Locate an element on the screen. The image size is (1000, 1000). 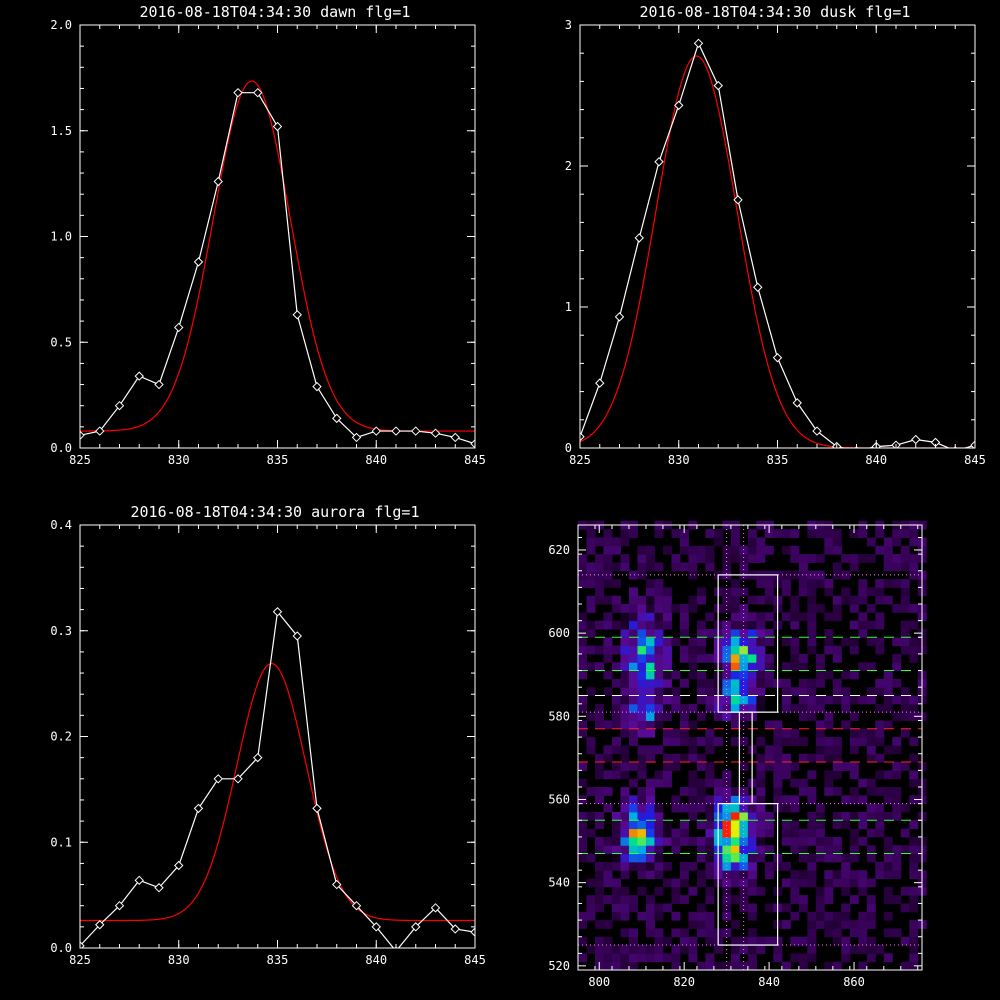
dawn-y-tick-label: 0.0 is located at coordinates (61, 448).